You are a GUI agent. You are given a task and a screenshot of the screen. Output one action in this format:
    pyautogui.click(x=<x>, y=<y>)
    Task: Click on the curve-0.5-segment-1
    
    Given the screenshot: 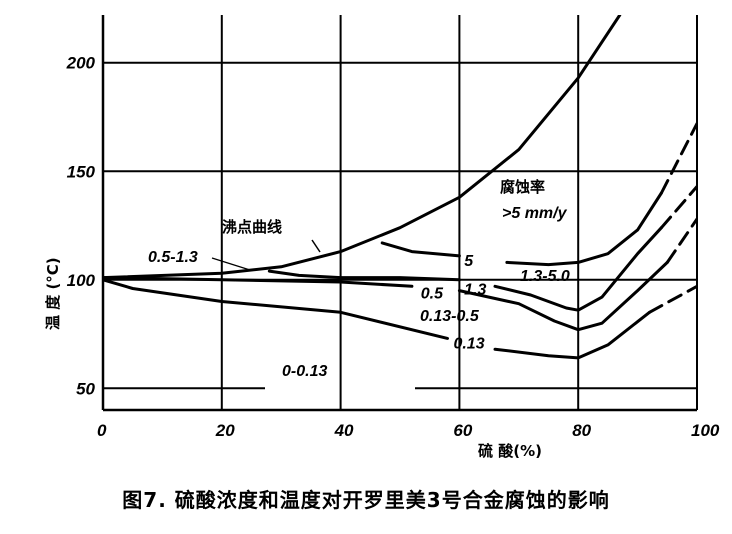 What is the action you would take?
    pyautogui.click(x=563, y=296)
    